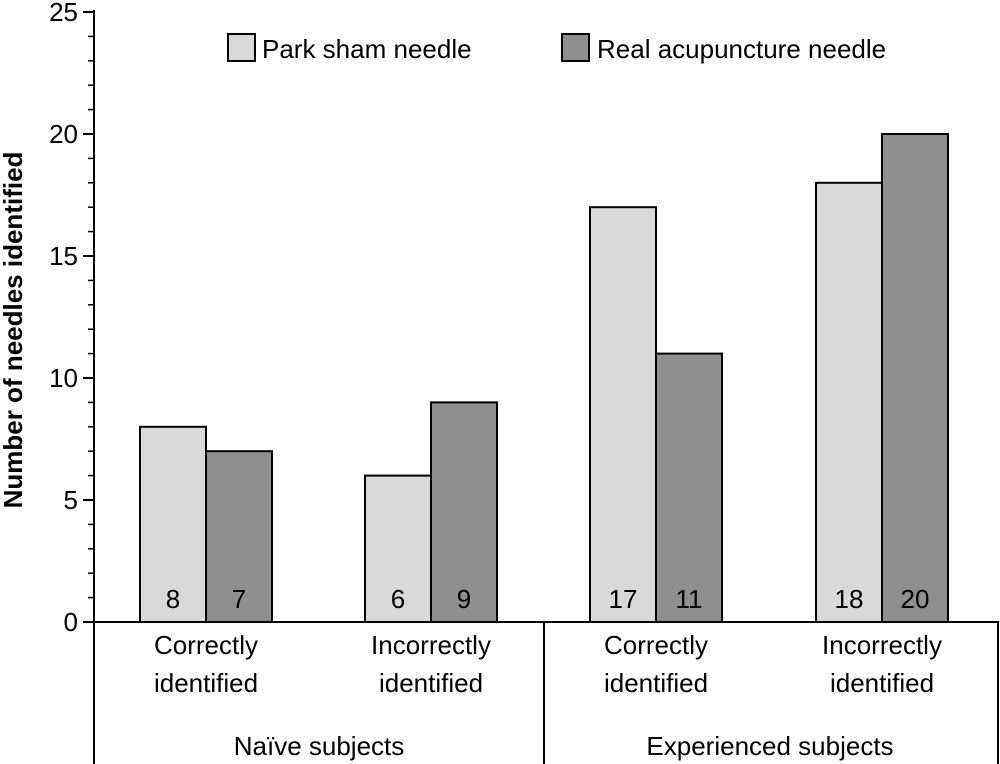  I want to click on y-tick-label: 25, so click(63, 13).